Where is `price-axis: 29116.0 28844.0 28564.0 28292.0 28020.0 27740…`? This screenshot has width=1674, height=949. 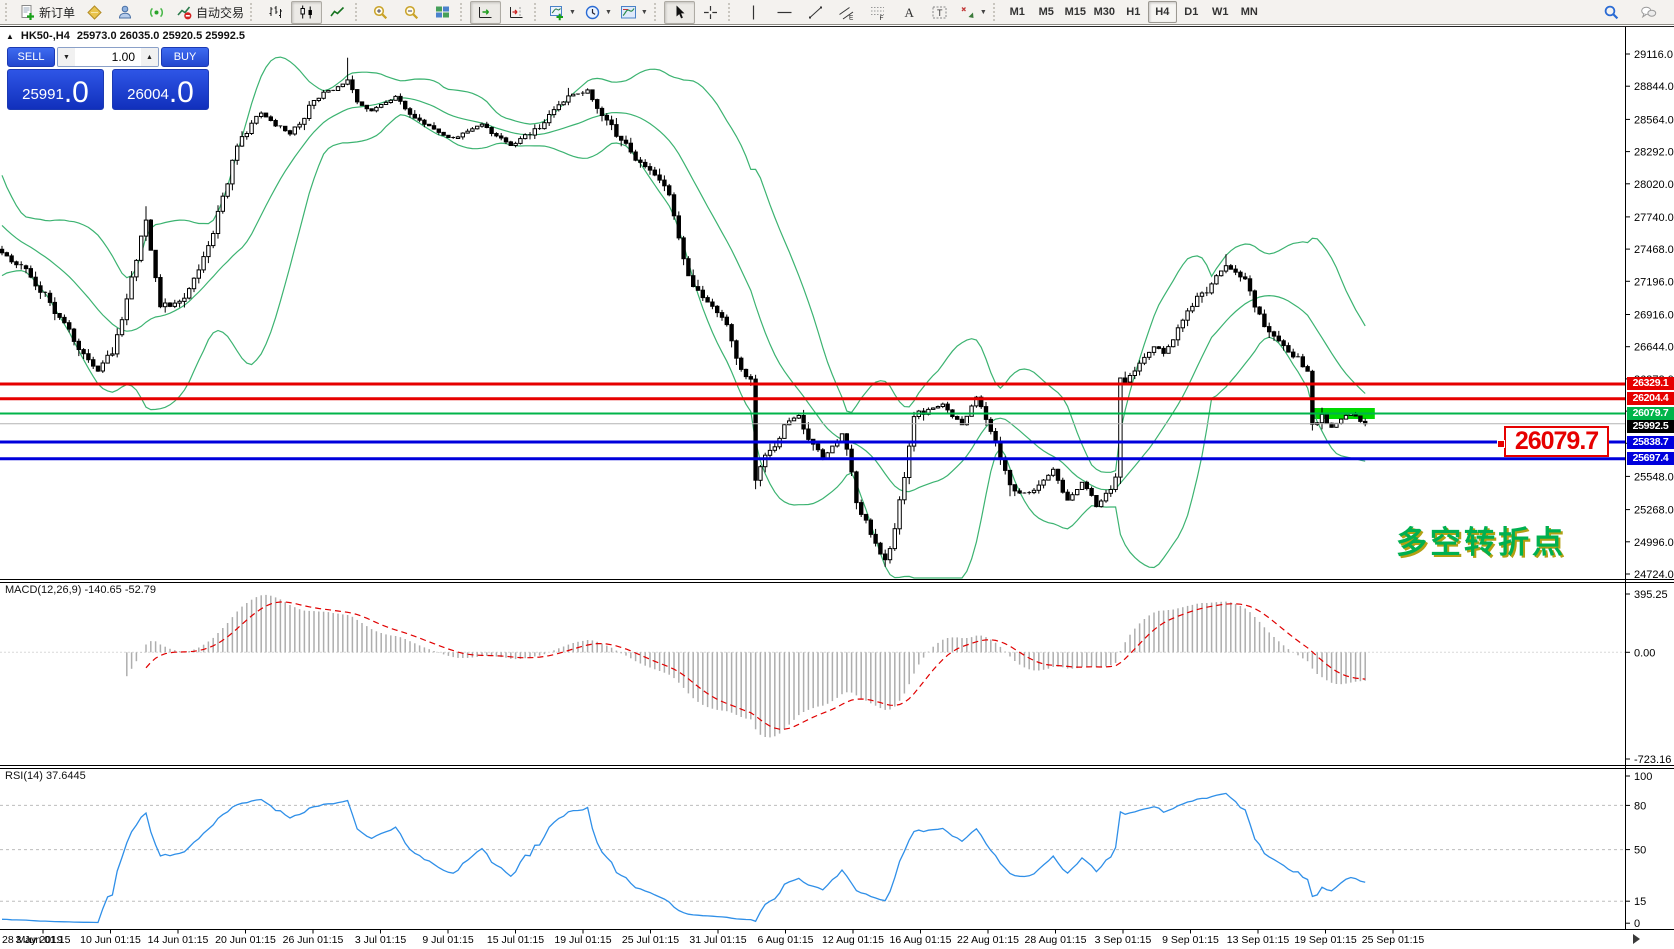
price-axis: 29116.0 28844.0 28564.0 28292.0 28020.0 27740… is located at coordinates (1649, 315).